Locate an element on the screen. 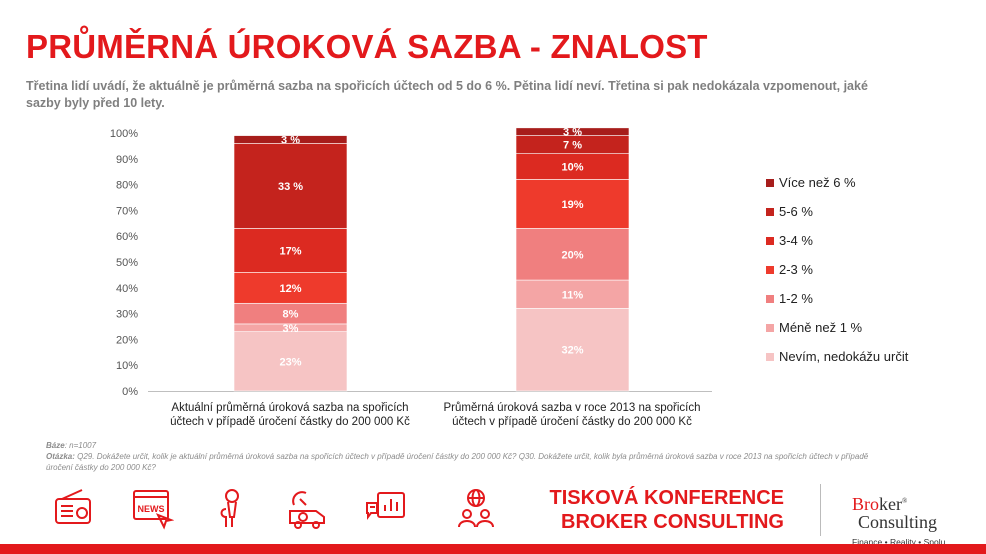  y-tick-label: 60% is located at coordinates (127, 237).